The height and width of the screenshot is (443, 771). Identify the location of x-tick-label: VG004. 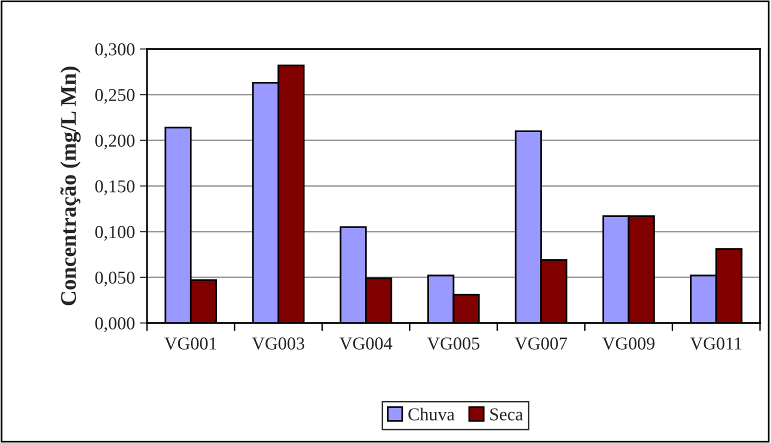
(366, 343).